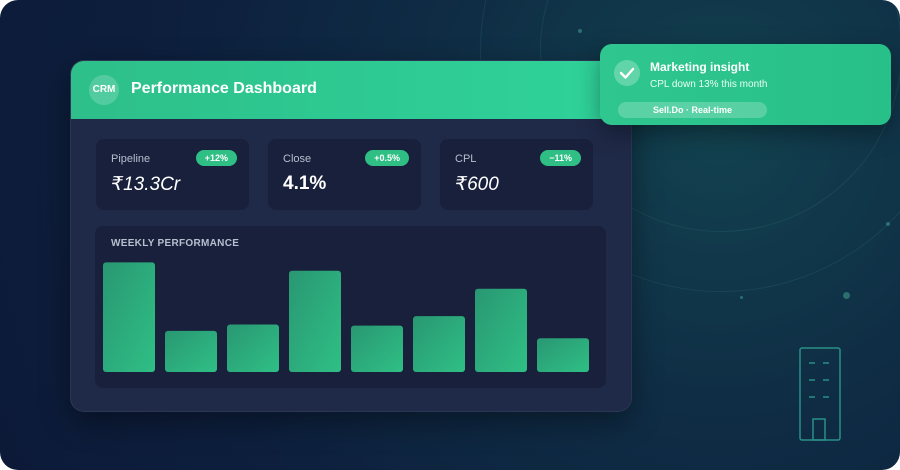 This screenshot has width=900, height=470. Describe the element at coordinates (516, 174) in the screenshot. I see `kpi-card: CPL ₹600 −11%` at that location.